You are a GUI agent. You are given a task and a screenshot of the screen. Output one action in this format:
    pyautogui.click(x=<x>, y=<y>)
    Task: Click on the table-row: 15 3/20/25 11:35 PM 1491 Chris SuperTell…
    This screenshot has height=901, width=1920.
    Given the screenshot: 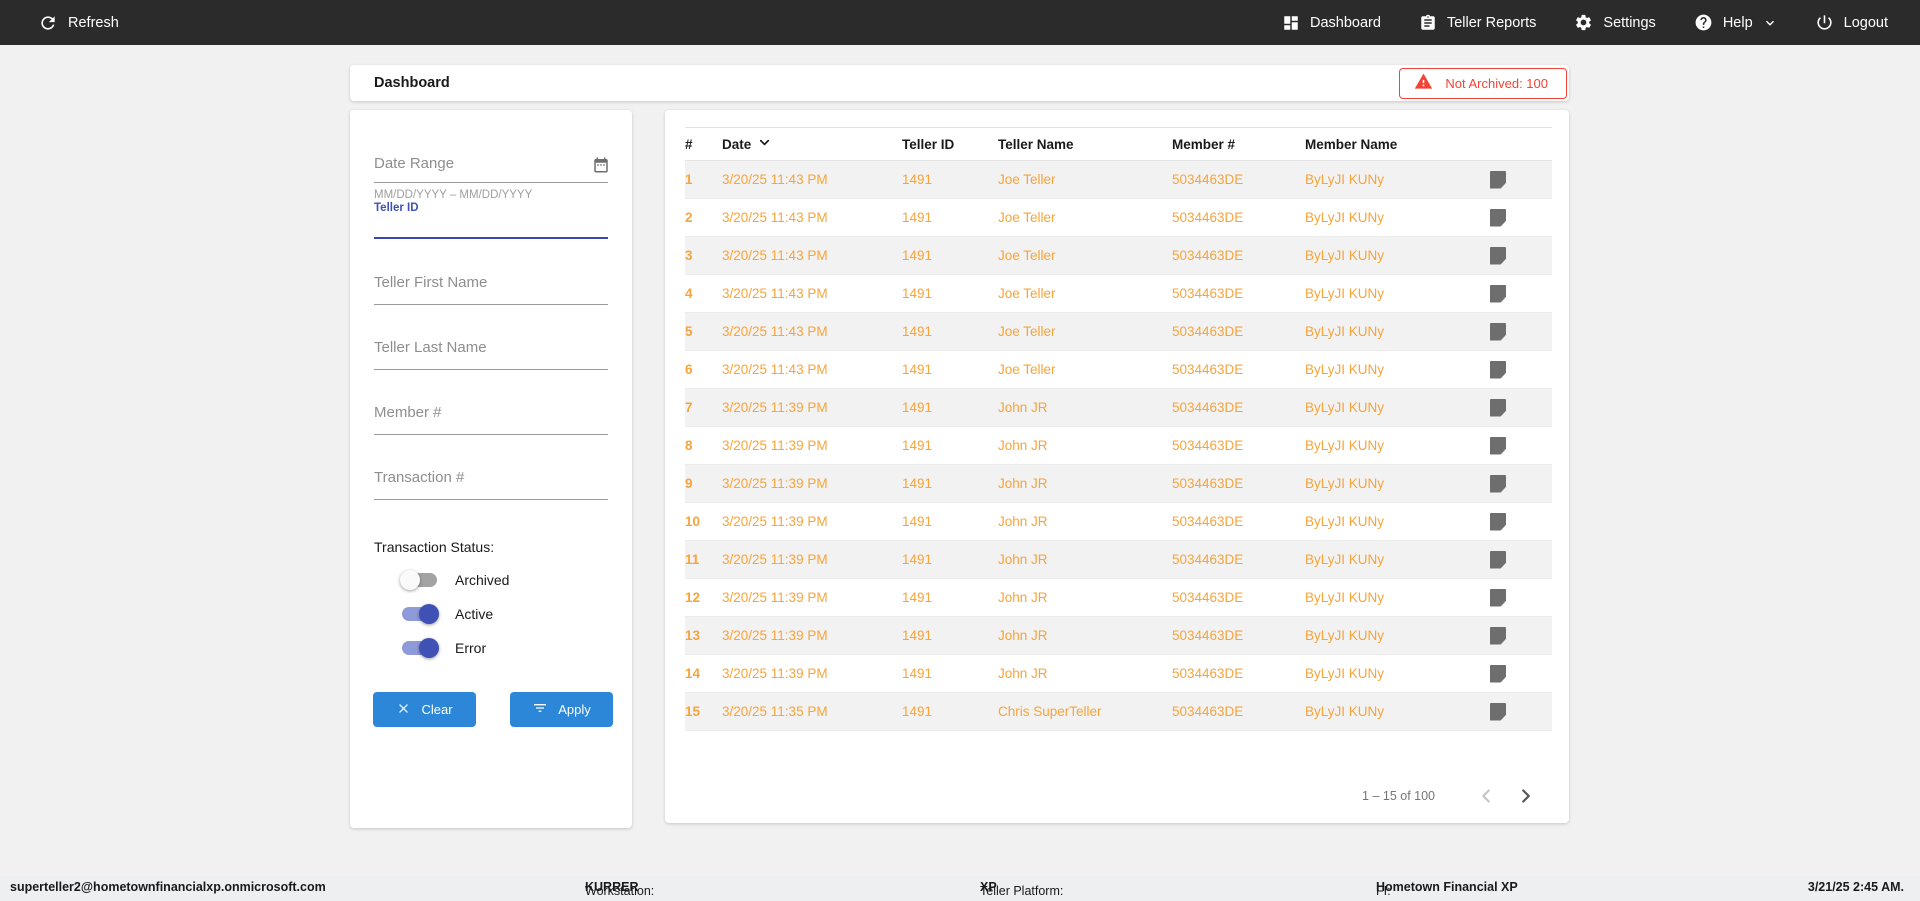 What is the action you would take?
    pyautogui.click(x=1118, y=712)
    